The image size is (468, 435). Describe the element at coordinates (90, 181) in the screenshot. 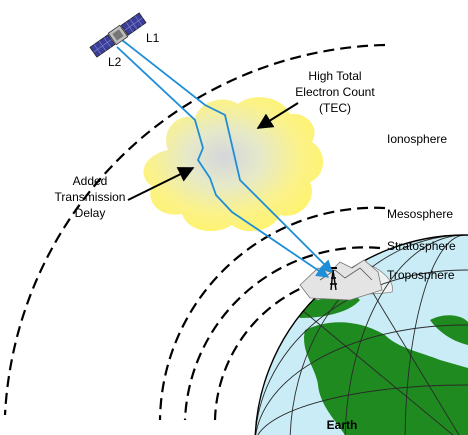

I see `delay-label-line1: Added` at that location.